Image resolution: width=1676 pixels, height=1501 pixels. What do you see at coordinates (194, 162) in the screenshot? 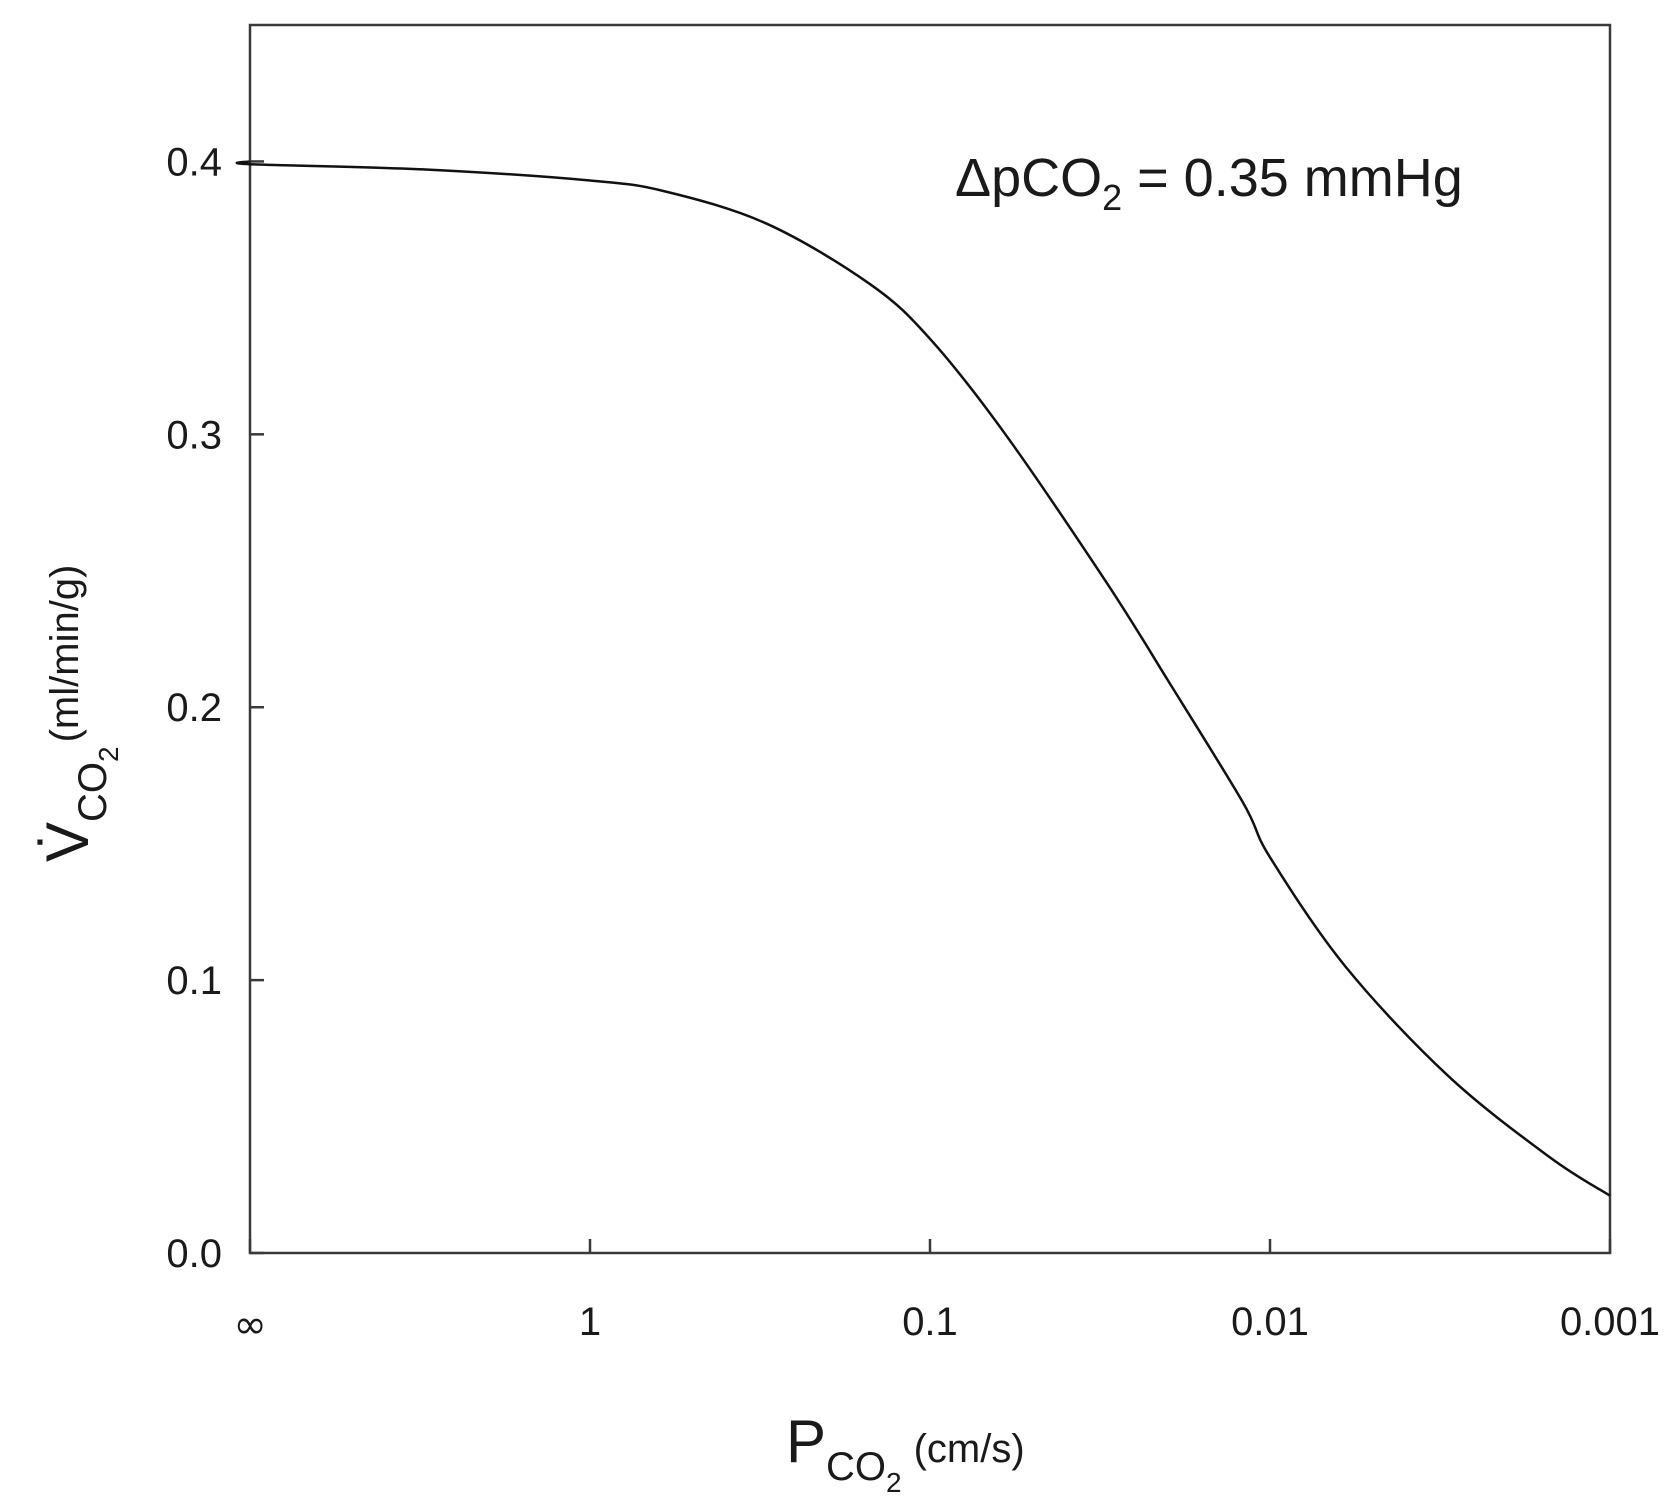
I see `y-tick-label: 0.4` at bounding box center [194, 162].